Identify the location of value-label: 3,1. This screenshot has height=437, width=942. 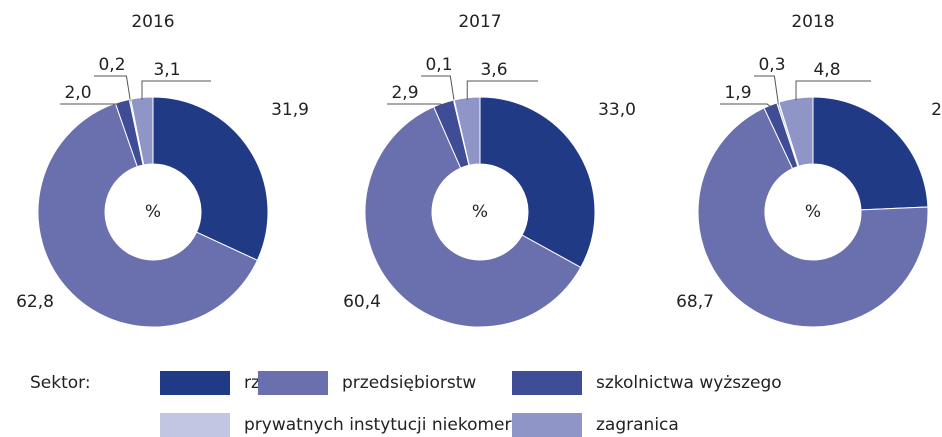
(166, 70).